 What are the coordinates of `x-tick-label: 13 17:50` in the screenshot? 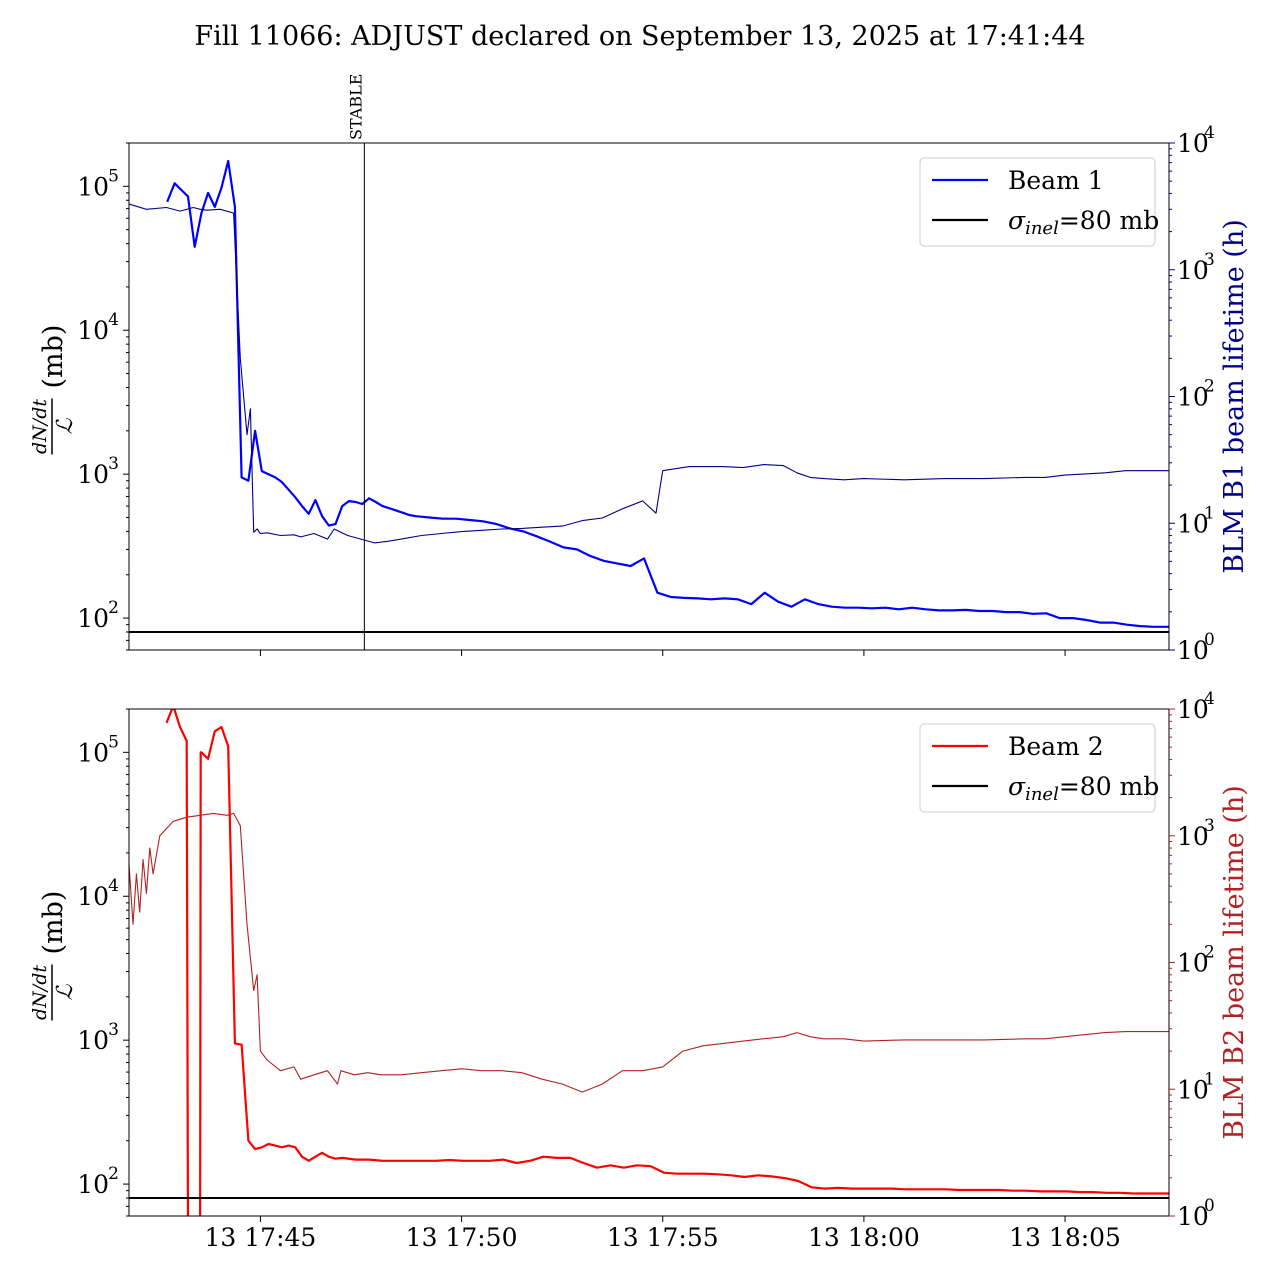 It's located at (462, 1237).